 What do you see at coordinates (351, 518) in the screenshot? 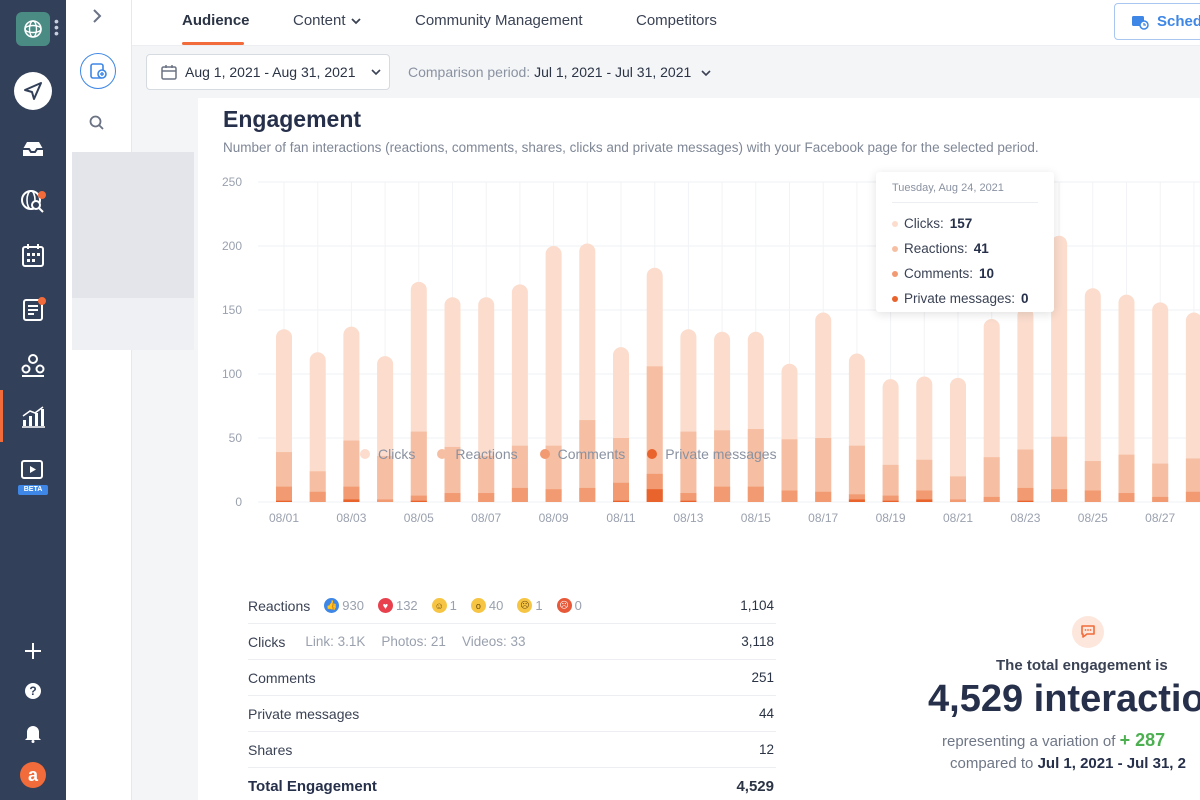
I see `x-tick-label: 08/03` at bounding box center [351, 518].